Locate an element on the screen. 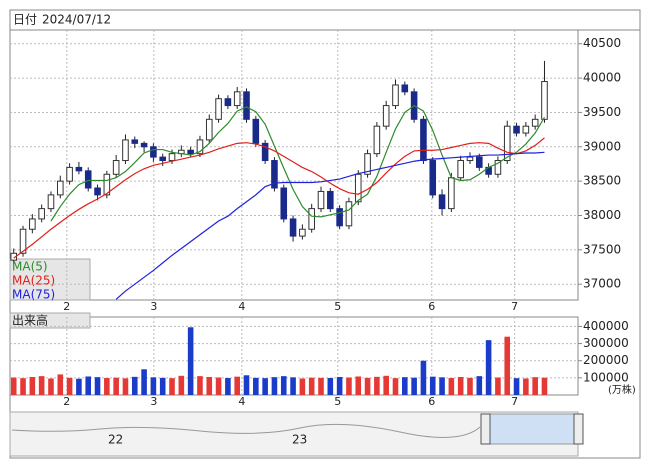  legend-label: MA(5) is located at coordinates (30, 267).